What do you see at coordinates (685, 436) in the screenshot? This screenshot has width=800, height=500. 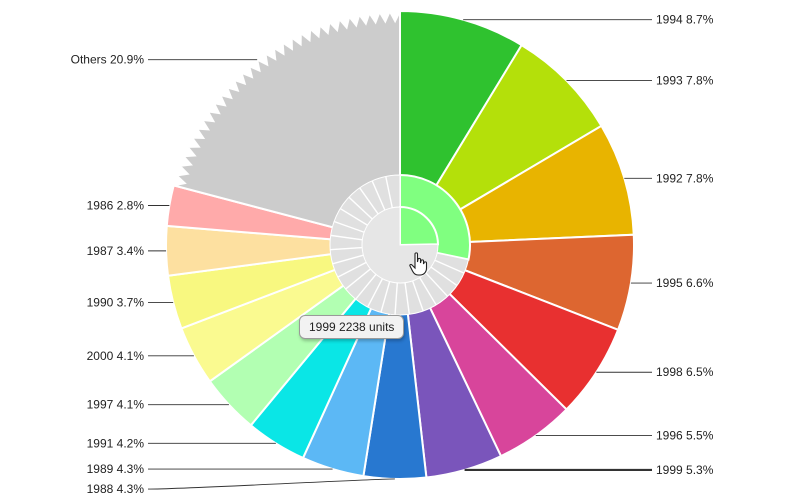 I see `slice-label: 1996 5.5%` at bounding box center [685, 436].